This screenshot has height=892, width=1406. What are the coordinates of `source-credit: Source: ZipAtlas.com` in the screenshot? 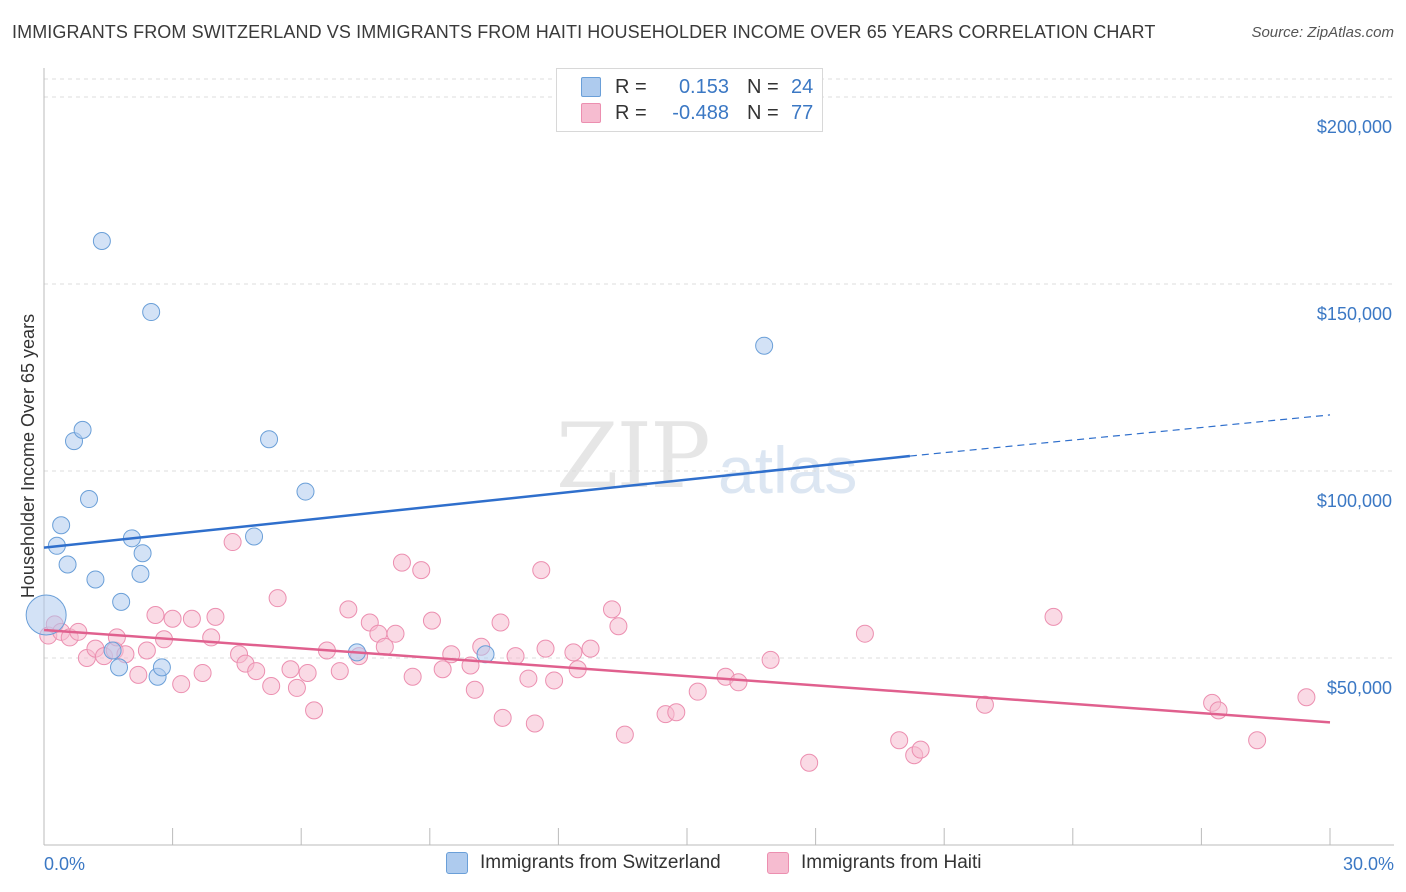 It's located at (1322, 32).